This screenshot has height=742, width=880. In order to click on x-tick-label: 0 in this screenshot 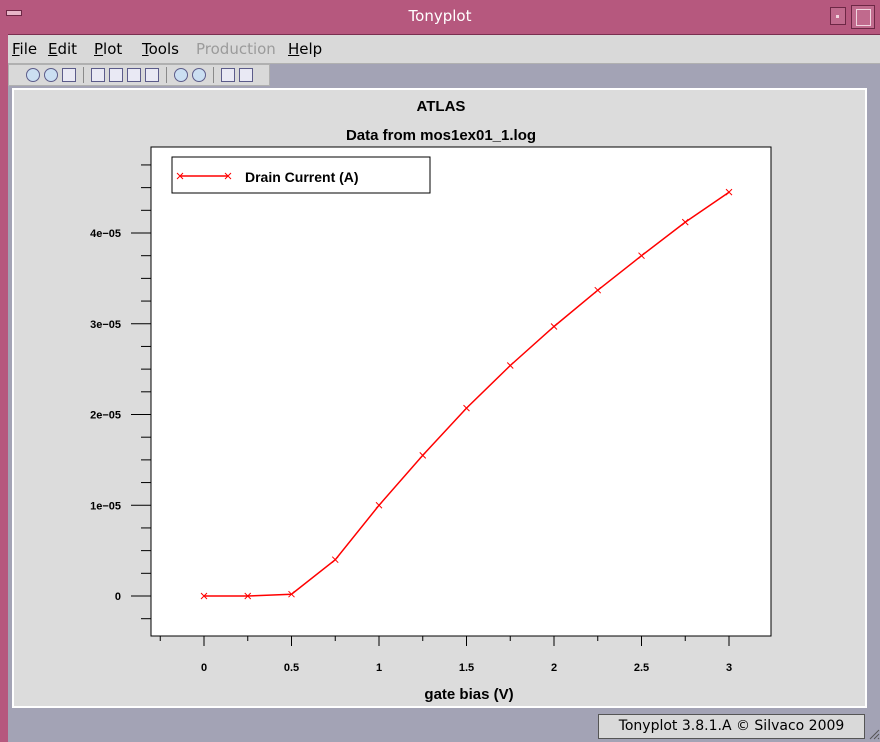, I will do `click(204, 668)`.